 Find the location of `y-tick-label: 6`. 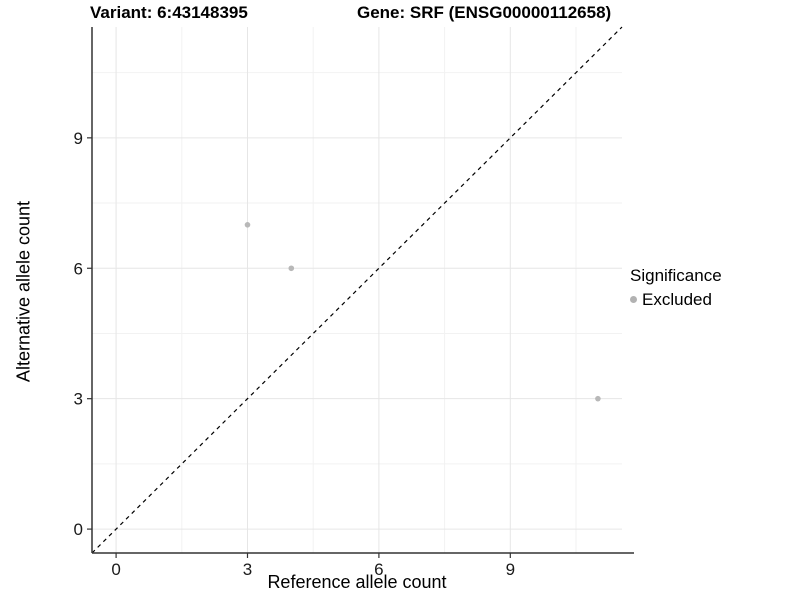

y-tick-label: 6 is located at coordinates (78, 268).